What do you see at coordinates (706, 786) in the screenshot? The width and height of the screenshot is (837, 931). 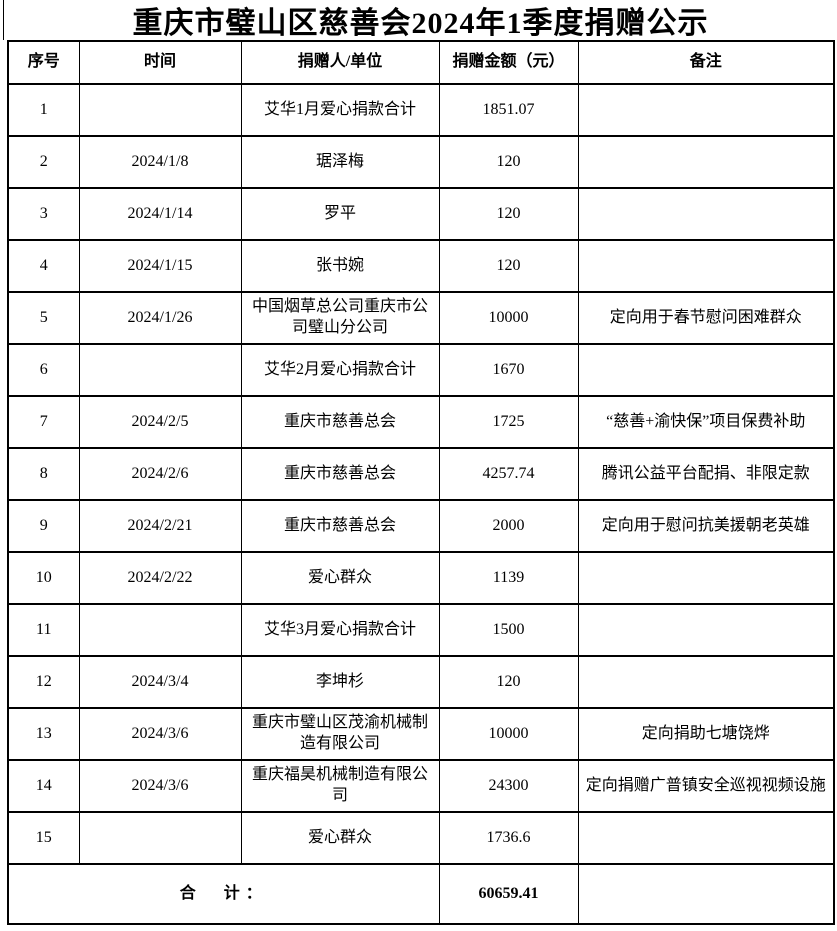 I see `cell-note: 定向捐赠广普镇安全巡视视频设施` at bounding box center [706, 786].